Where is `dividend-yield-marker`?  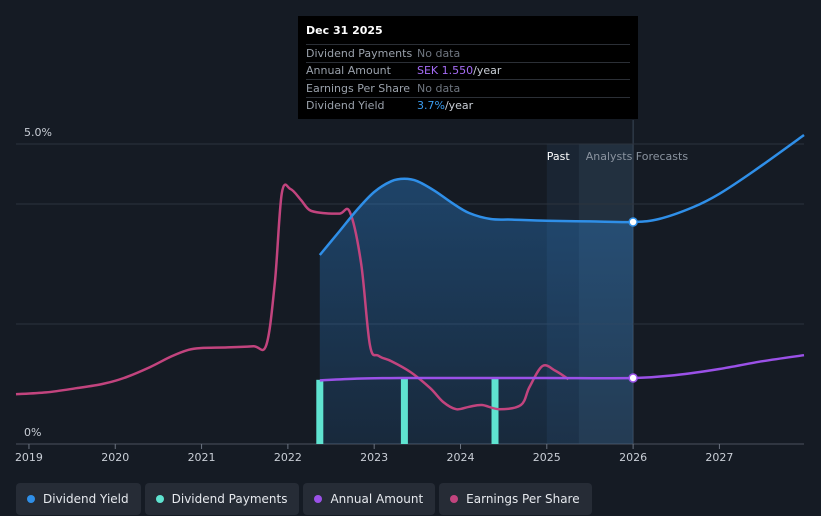
dividend-yield-marker is located at coordinates (633, 222).